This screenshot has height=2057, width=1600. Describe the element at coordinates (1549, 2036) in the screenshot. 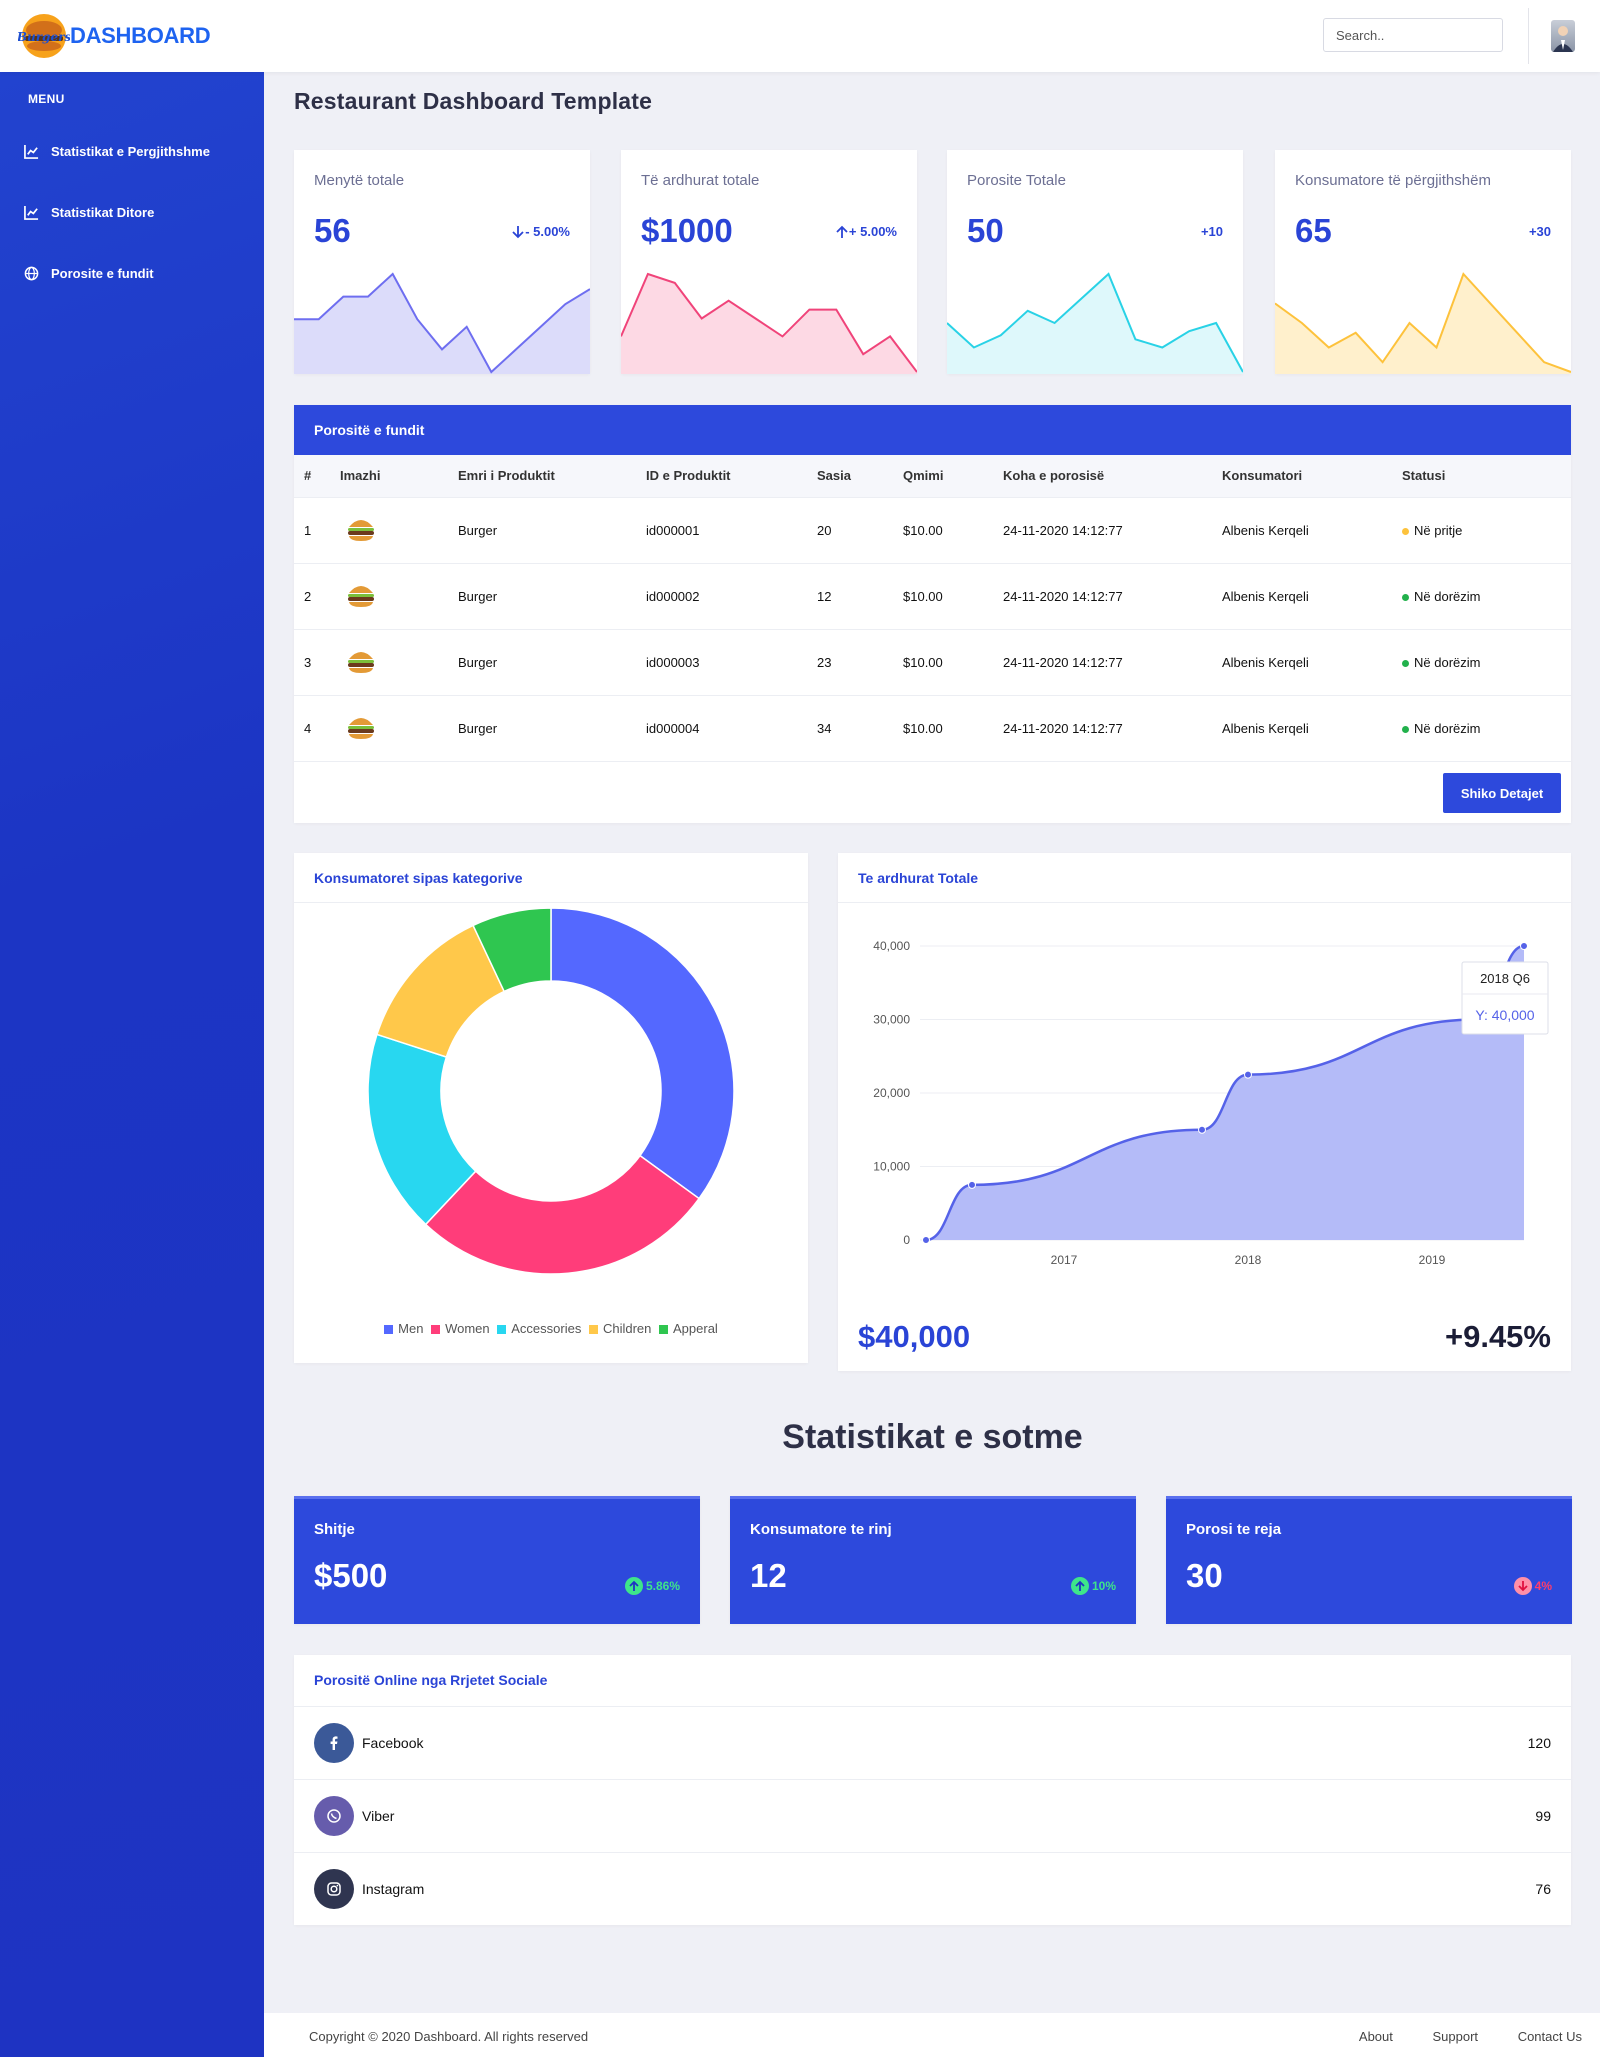

I see `footer-link-contact: Contact Us` at that location.